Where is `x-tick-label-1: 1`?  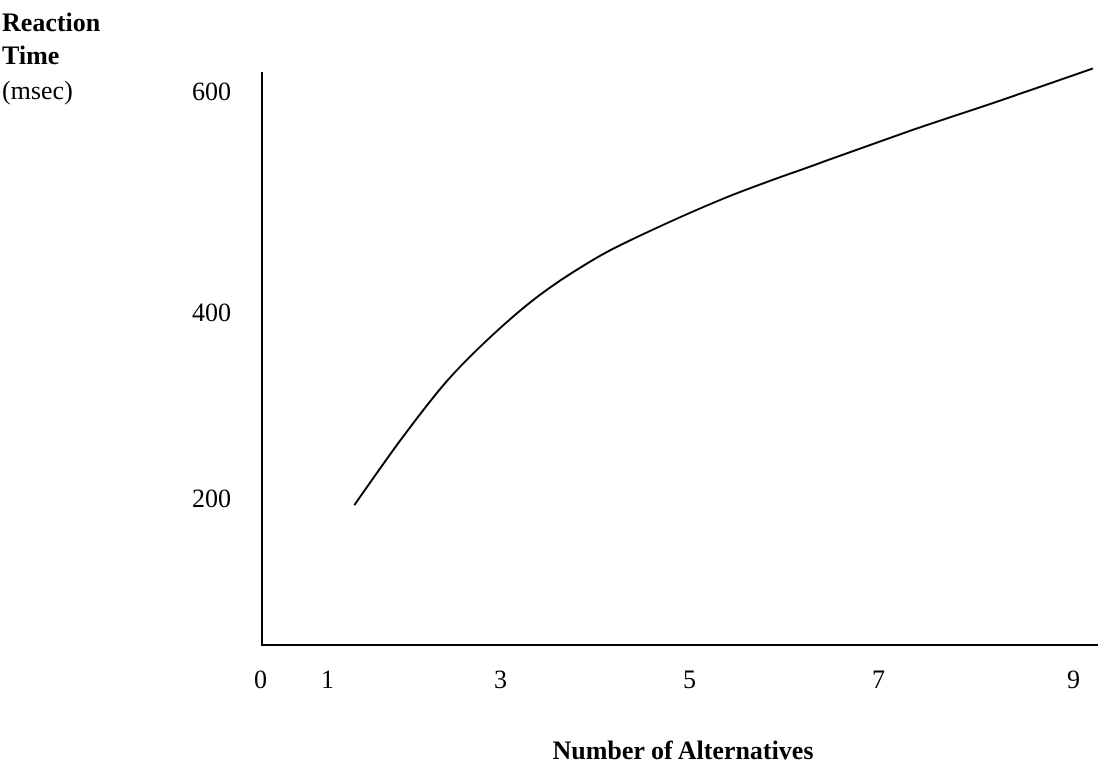
x-tick-label-1: 1 is located at coordinates (327, 679).